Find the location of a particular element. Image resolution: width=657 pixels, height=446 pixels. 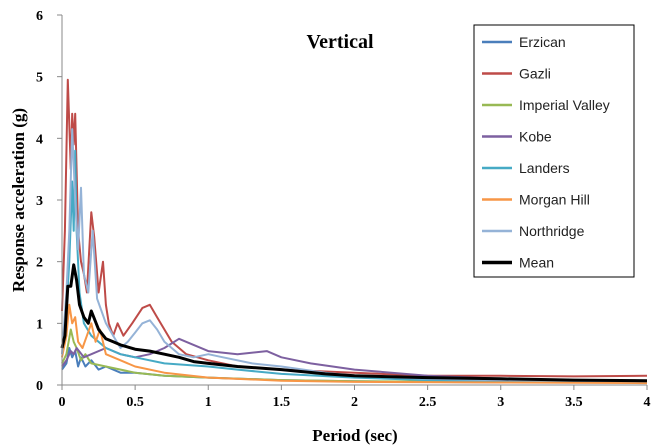

x-tick-label: 3 is located at coordinates (500, 402).